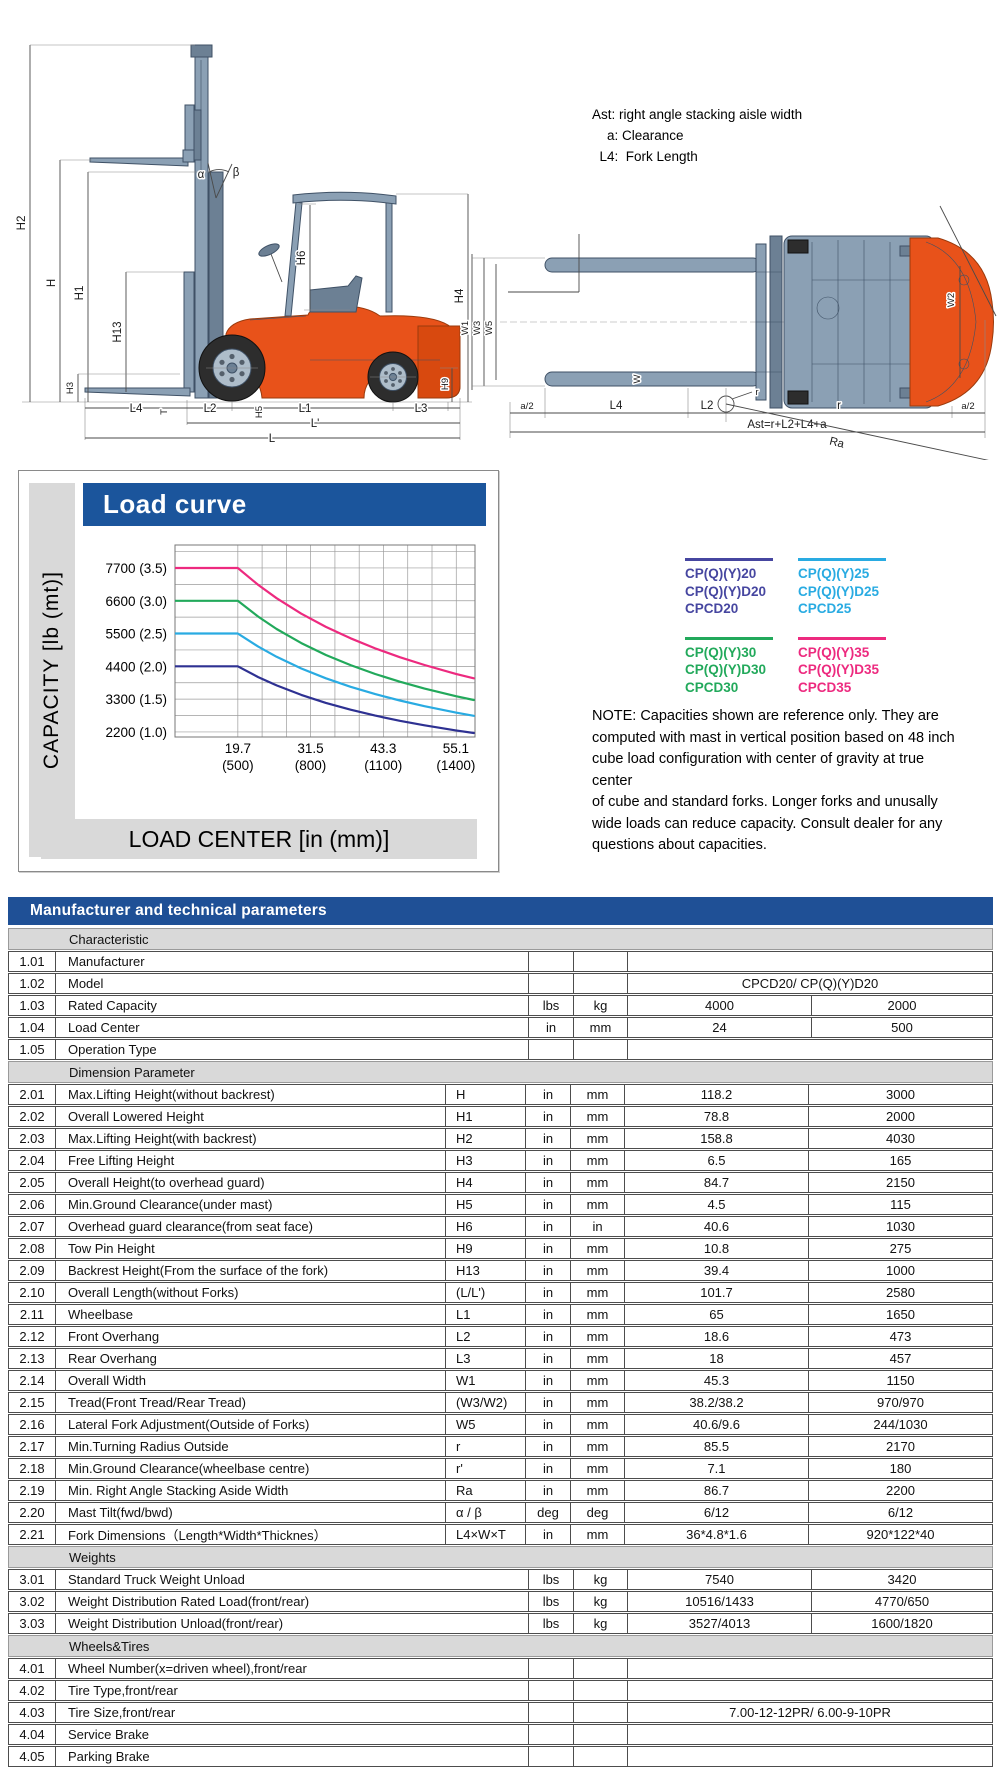  I want to click on table-row: 4.04 Service Brake, so click(500, 1734).